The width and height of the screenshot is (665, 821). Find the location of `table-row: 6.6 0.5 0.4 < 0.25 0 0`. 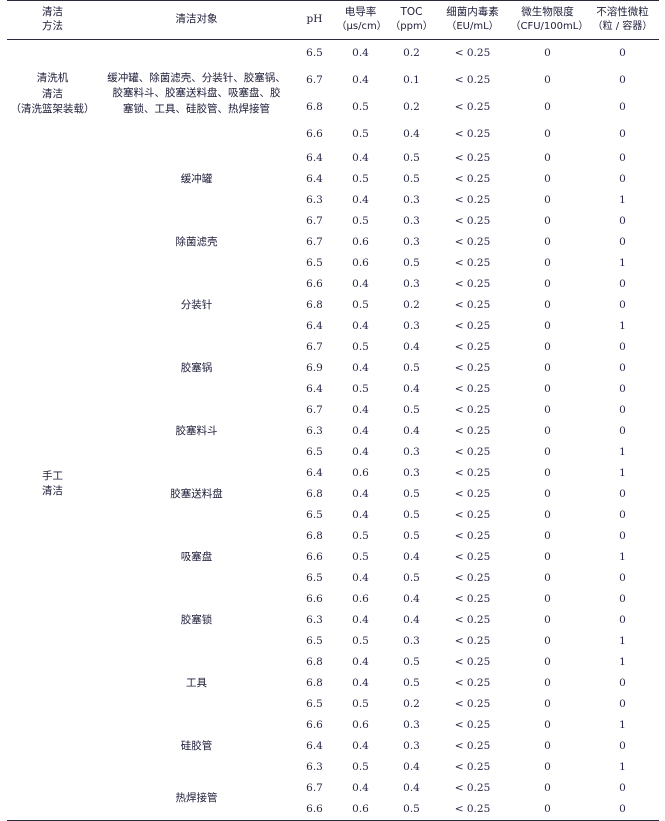

table-row: 6.6 0.5 0.4 < 0.25 0 0 is located at coordinates (333, 134).